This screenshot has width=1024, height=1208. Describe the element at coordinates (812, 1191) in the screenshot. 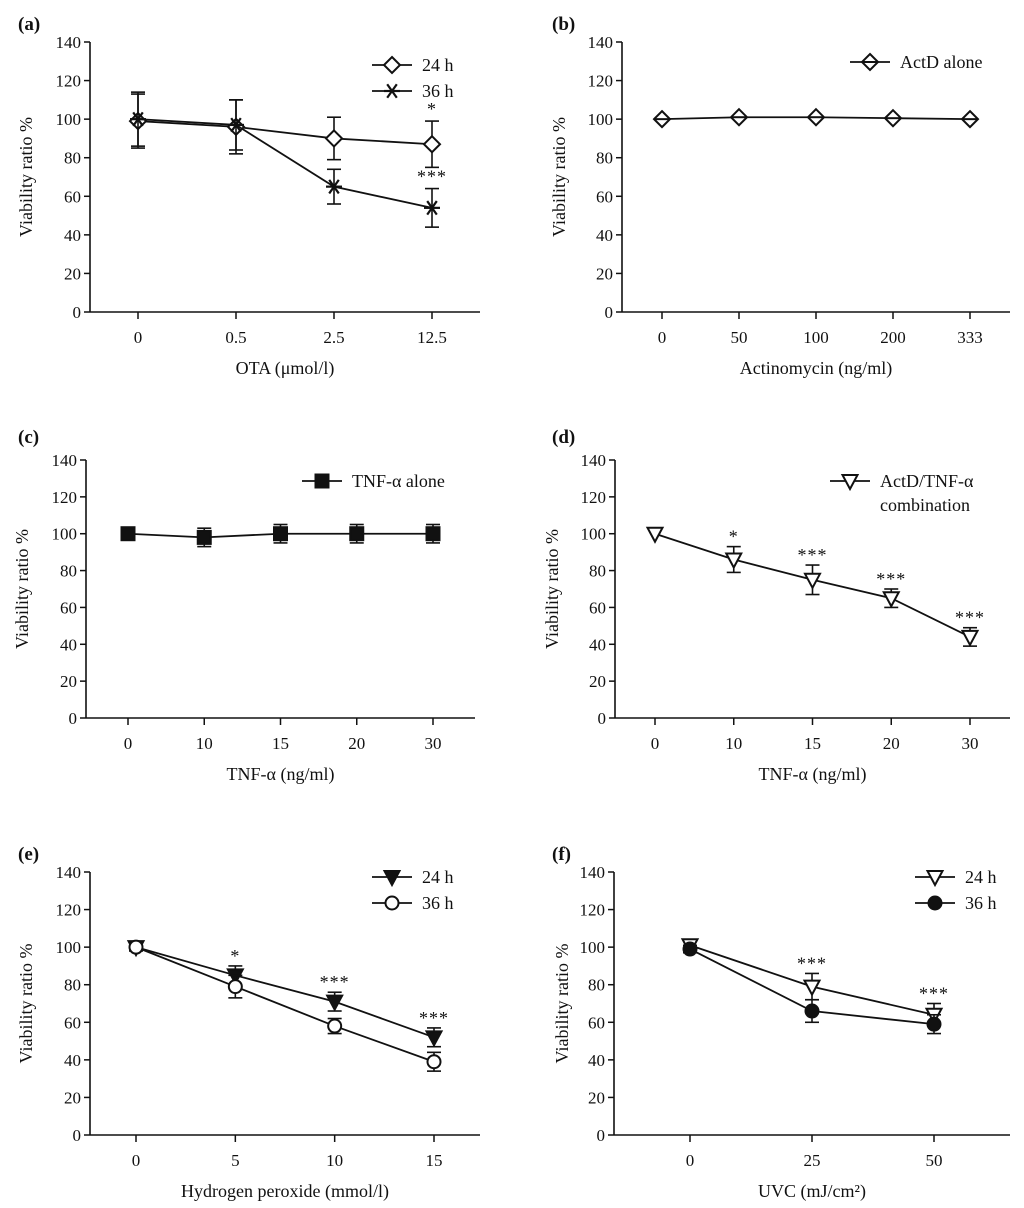

I see `x-axis-title: UVC (mJ/cm²)` at that location.